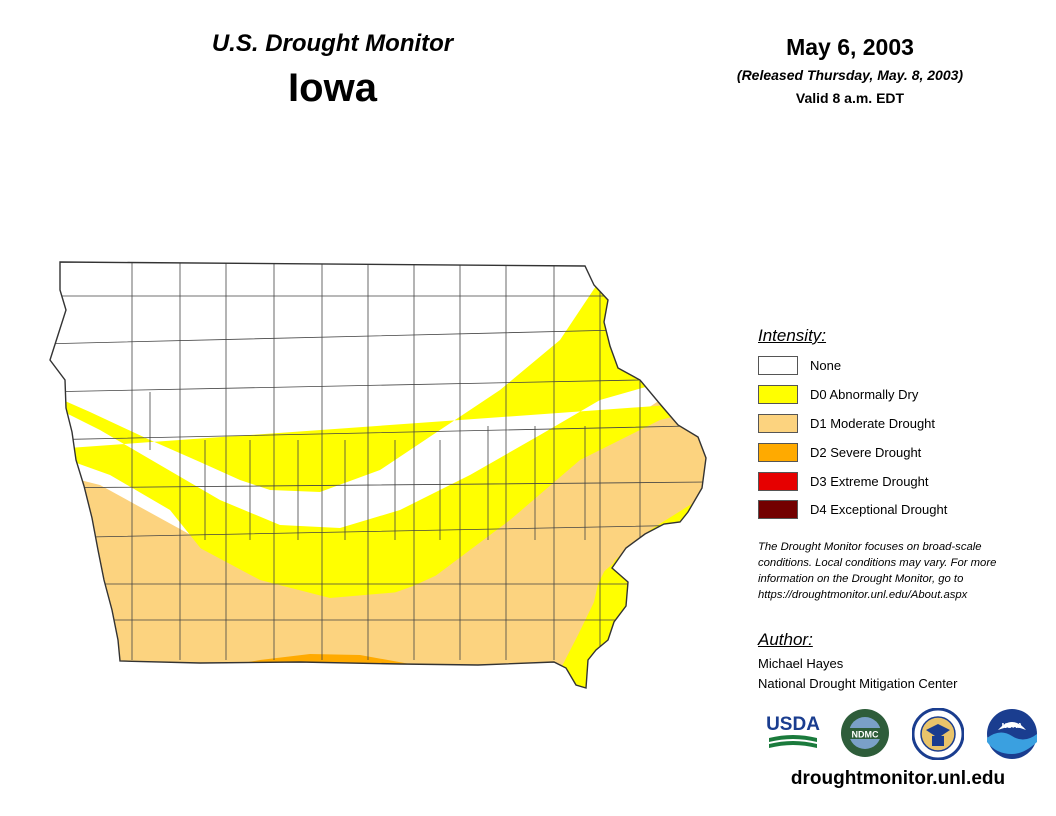 Image resolution: width=1056 pixels, height=816 pixels. I want to click on legend-label: D0 Abnormally Dry, so click(864, 394).